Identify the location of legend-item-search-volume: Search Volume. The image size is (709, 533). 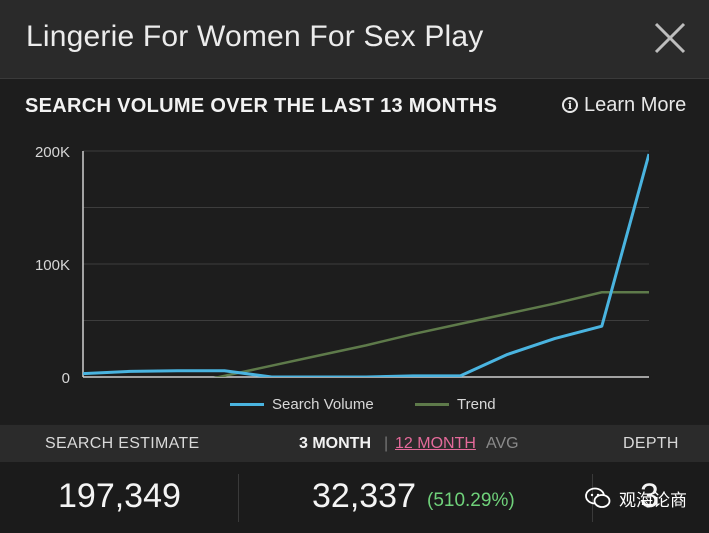
(302, 404).